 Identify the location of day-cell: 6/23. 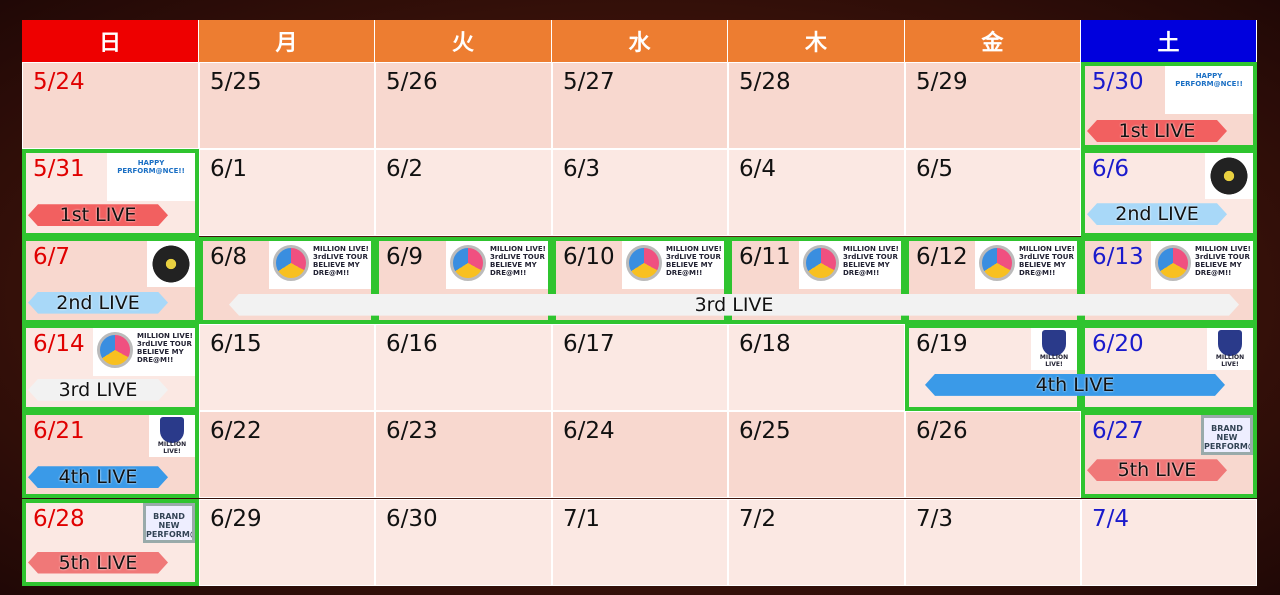
(463, 455).